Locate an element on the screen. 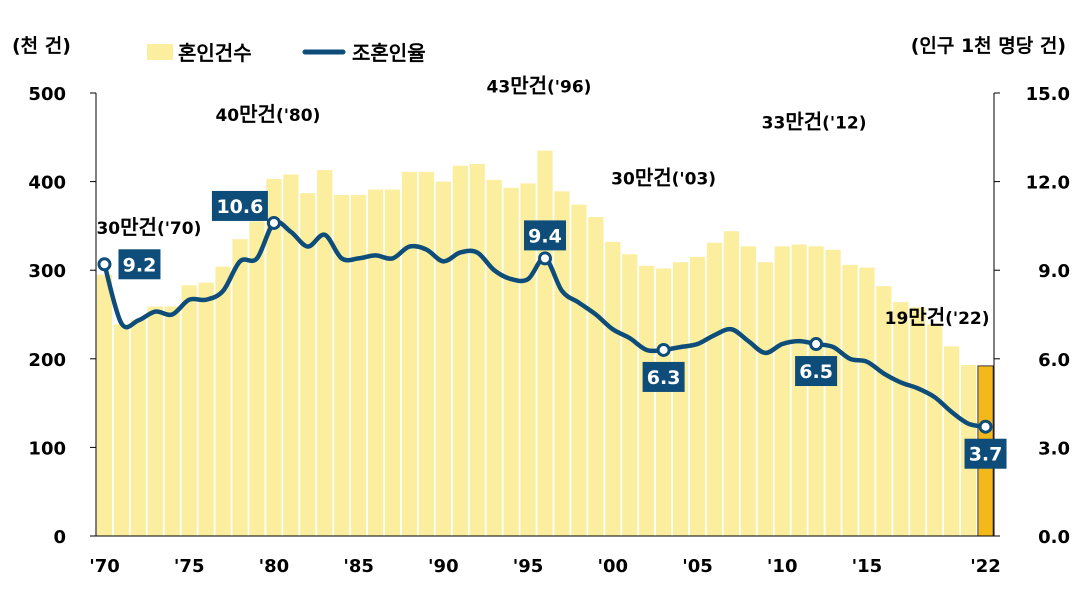  rate-marker-2012 is located at coordinates (816, 344).